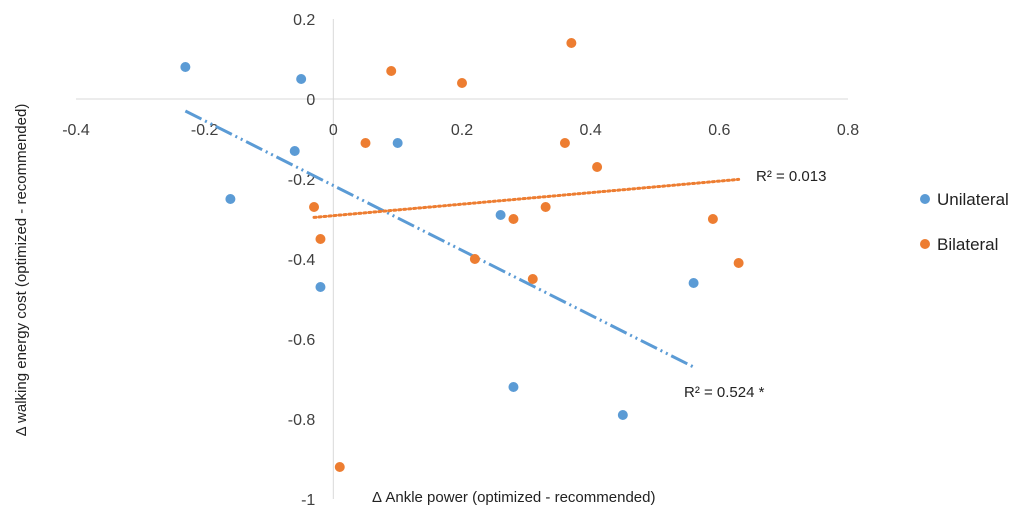 Image resolution: width=1032 pixels, height=511 pixels. I want to click on x-axis-title: Δ Ankle power (optimized - recommended), so click(513, 497).